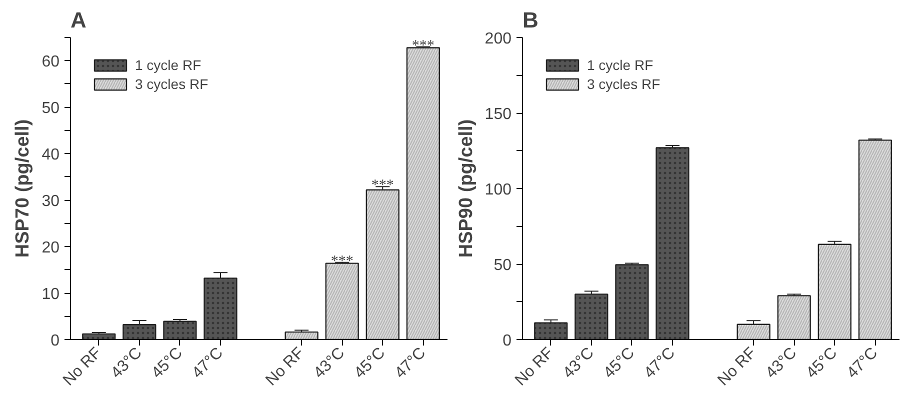  Describe the element at coordinates (466, 188) in the screenshot. I see `y-axis-title: HSP90 (pg/cell)` at that location.